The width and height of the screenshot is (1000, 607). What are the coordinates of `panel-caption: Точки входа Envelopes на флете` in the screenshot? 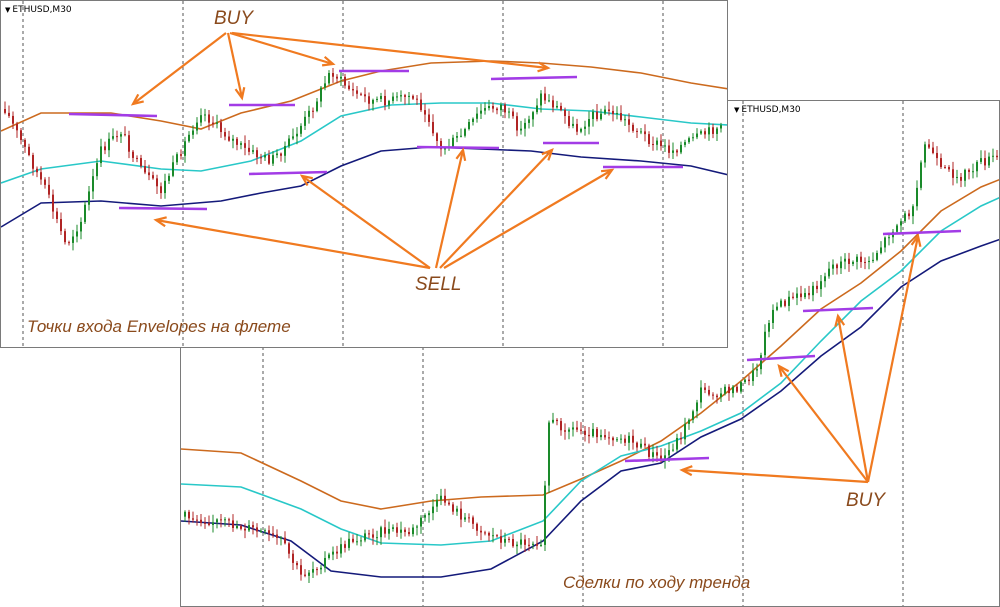 It's located at (159, 326).